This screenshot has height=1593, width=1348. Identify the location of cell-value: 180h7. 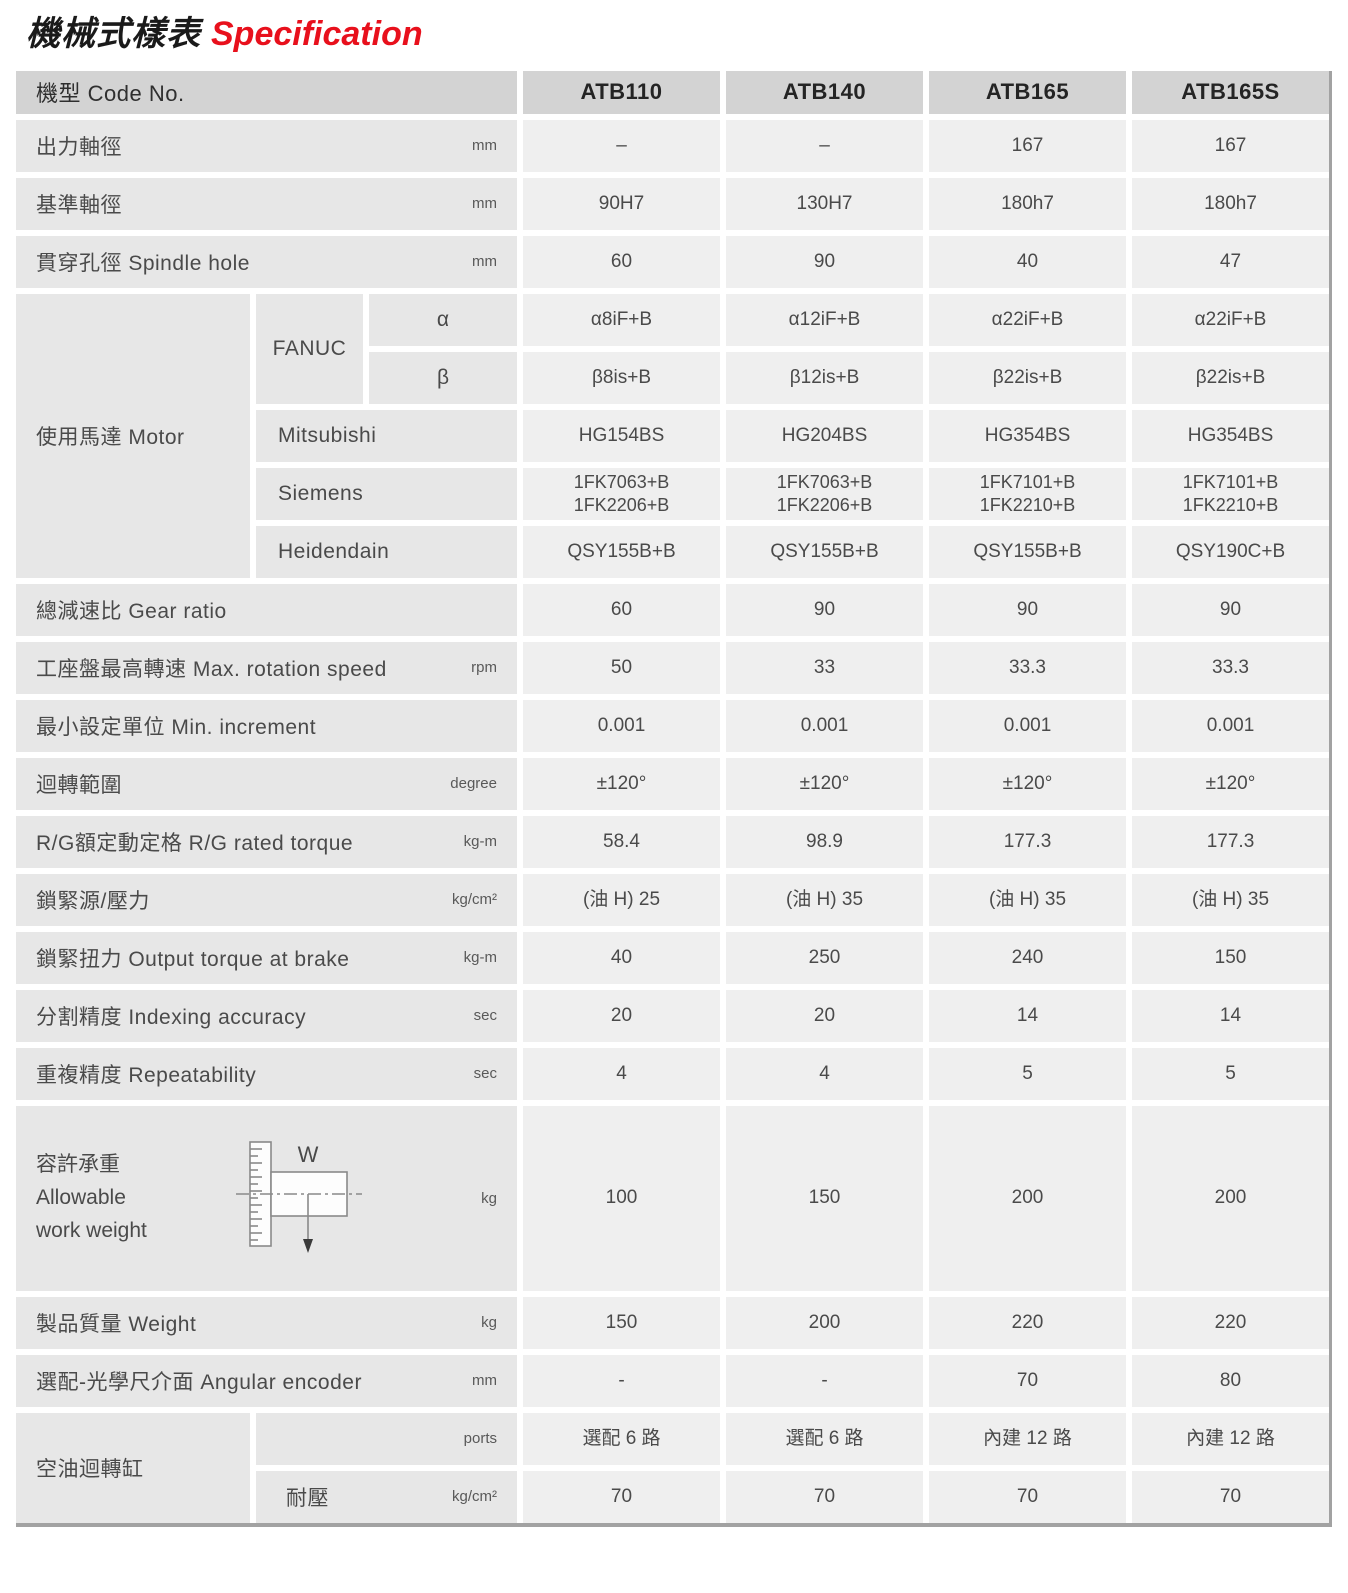
(1027, 203).